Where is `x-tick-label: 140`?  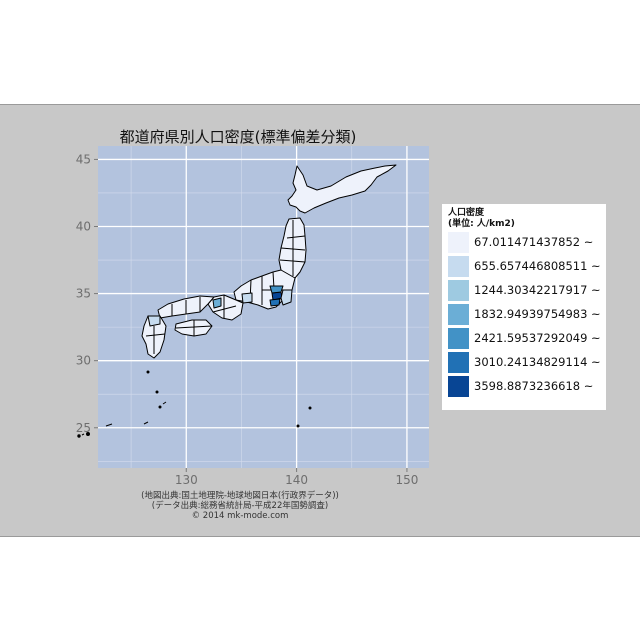
x-tick-label: 140 is located at coordinates (296, 480).